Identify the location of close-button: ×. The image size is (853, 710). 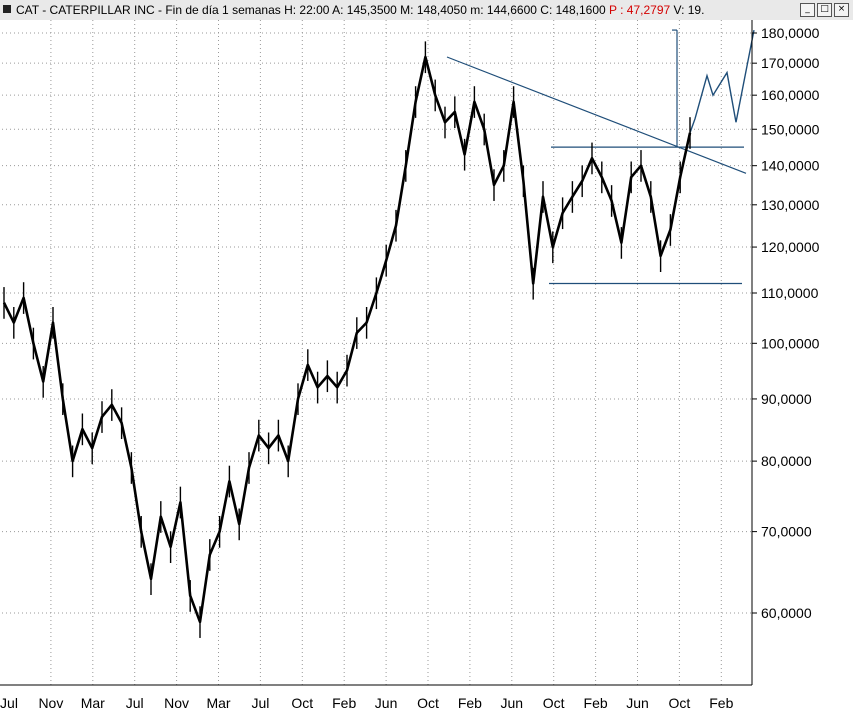
(841, 10).